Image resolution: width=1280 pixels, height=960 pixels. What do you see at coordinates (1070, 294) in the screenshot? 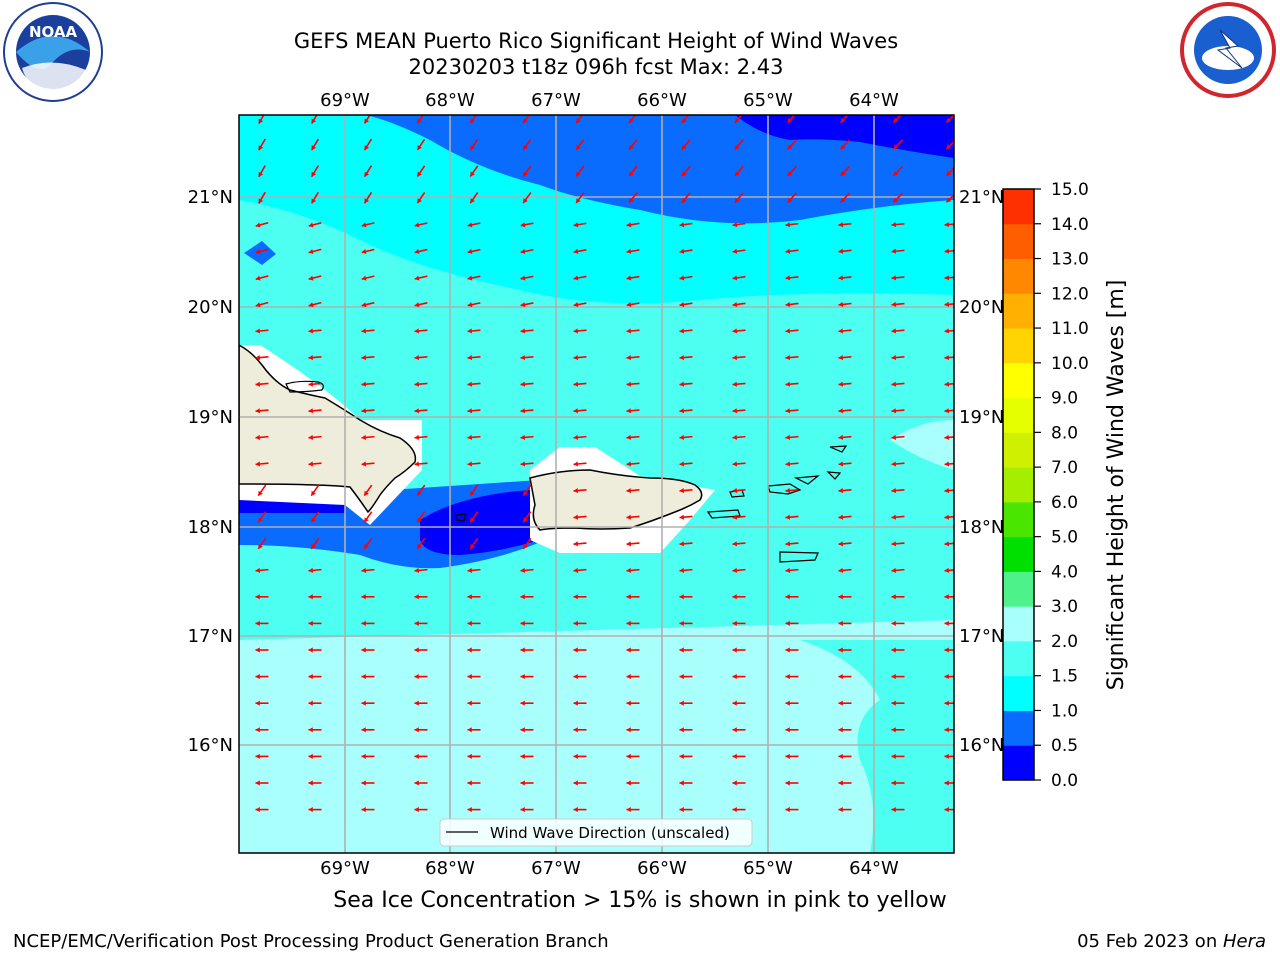
I see `colorbar-tick-label: 12.0` at bounding box center [1070, 294].